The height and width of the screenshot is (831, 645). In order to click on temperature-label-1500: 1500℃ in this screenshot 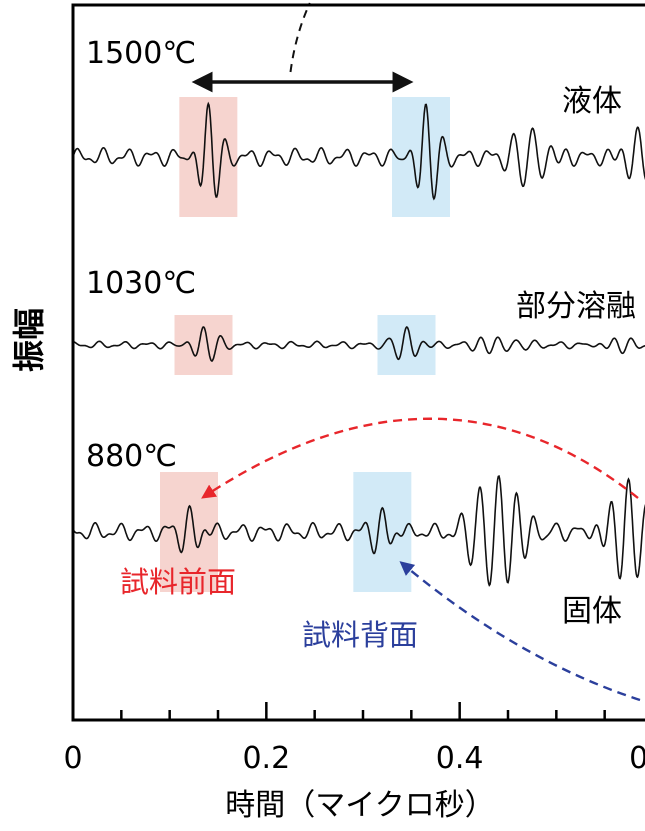, I will do `click(141, 53)`.